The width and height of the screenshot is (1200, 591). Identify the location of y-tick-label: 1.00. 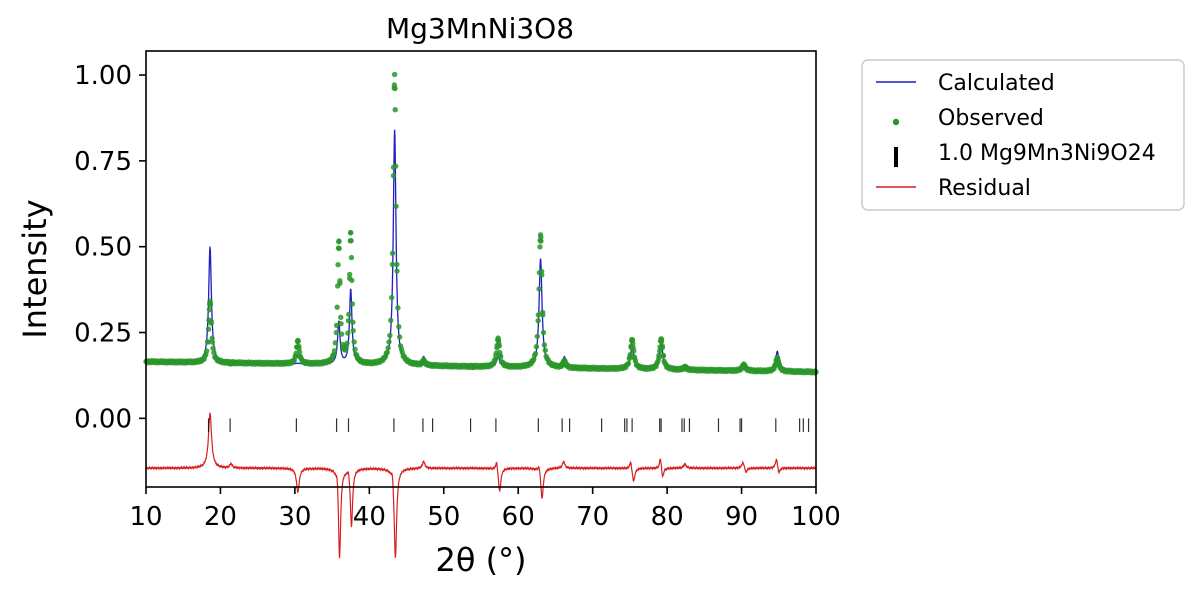
(103, 76).